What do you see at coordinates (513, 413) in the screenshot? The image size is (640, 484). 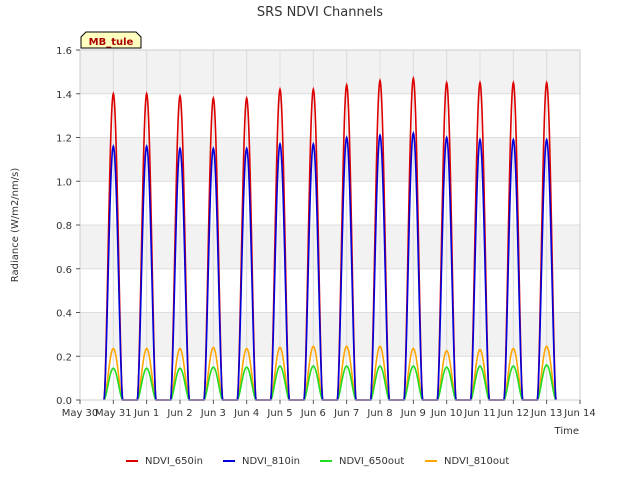 I see `x-tick-label: Jun 12` at bounding box center [513, 413].